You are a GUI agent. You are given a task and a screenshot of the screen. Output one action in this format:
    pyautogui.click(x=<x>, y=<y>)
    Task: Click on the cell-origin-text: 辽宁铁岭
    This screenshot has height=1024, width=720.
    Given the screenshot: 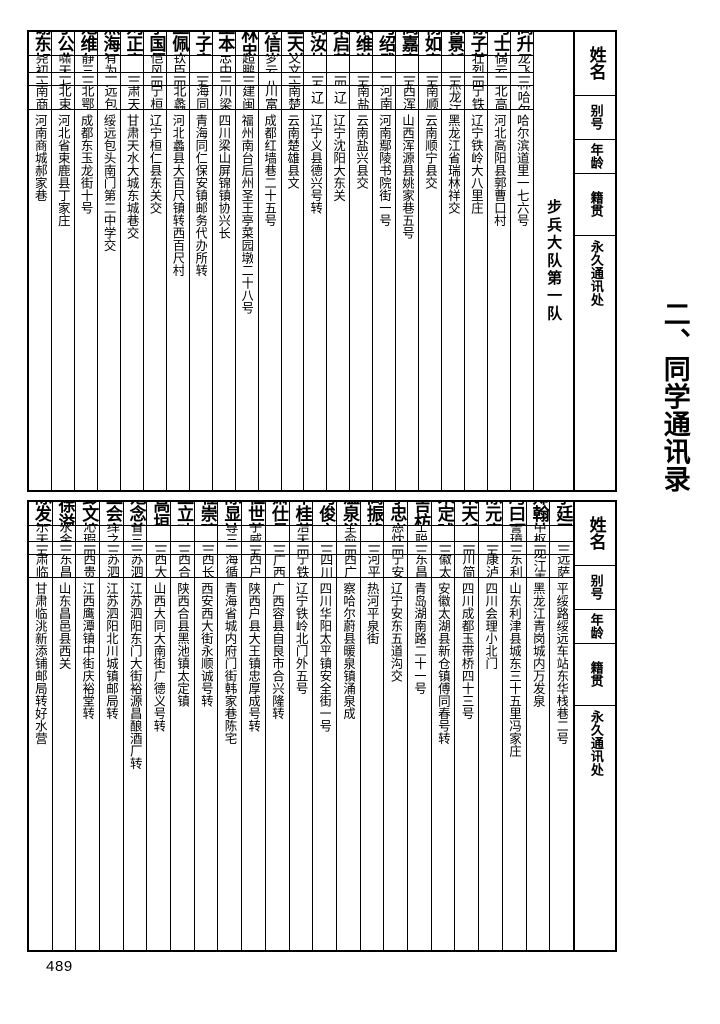 What is the action you would take?
    pyautogui.click(x=301, y=566)
    